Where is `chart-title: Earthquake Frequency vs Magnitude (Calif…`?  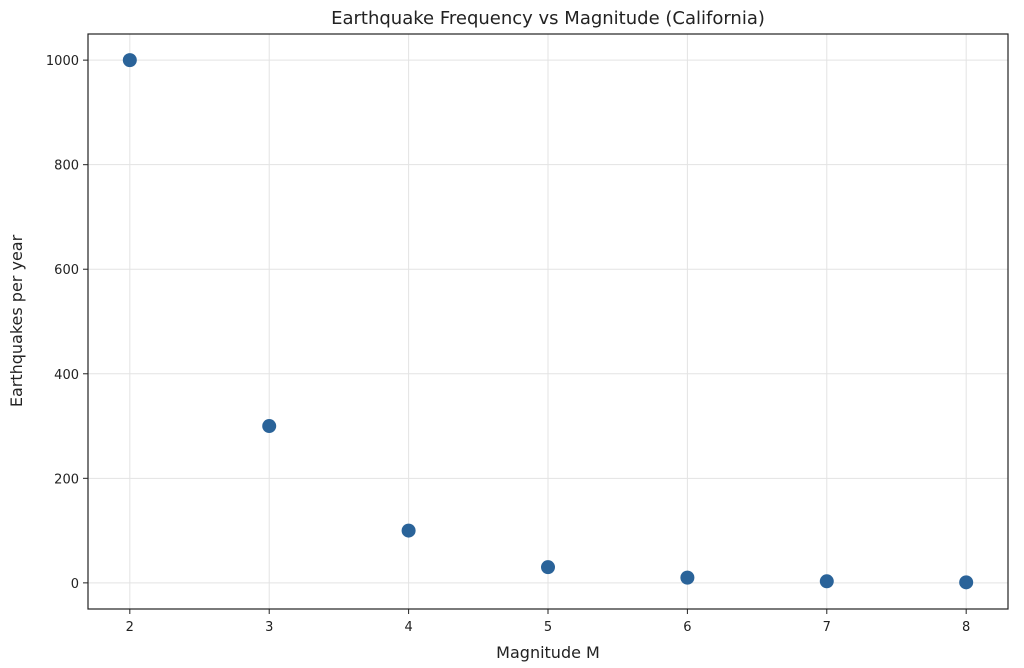 chart-title: Earthquake Frequency vs Magnitude (Calif… is located at coordinates (548, 18).